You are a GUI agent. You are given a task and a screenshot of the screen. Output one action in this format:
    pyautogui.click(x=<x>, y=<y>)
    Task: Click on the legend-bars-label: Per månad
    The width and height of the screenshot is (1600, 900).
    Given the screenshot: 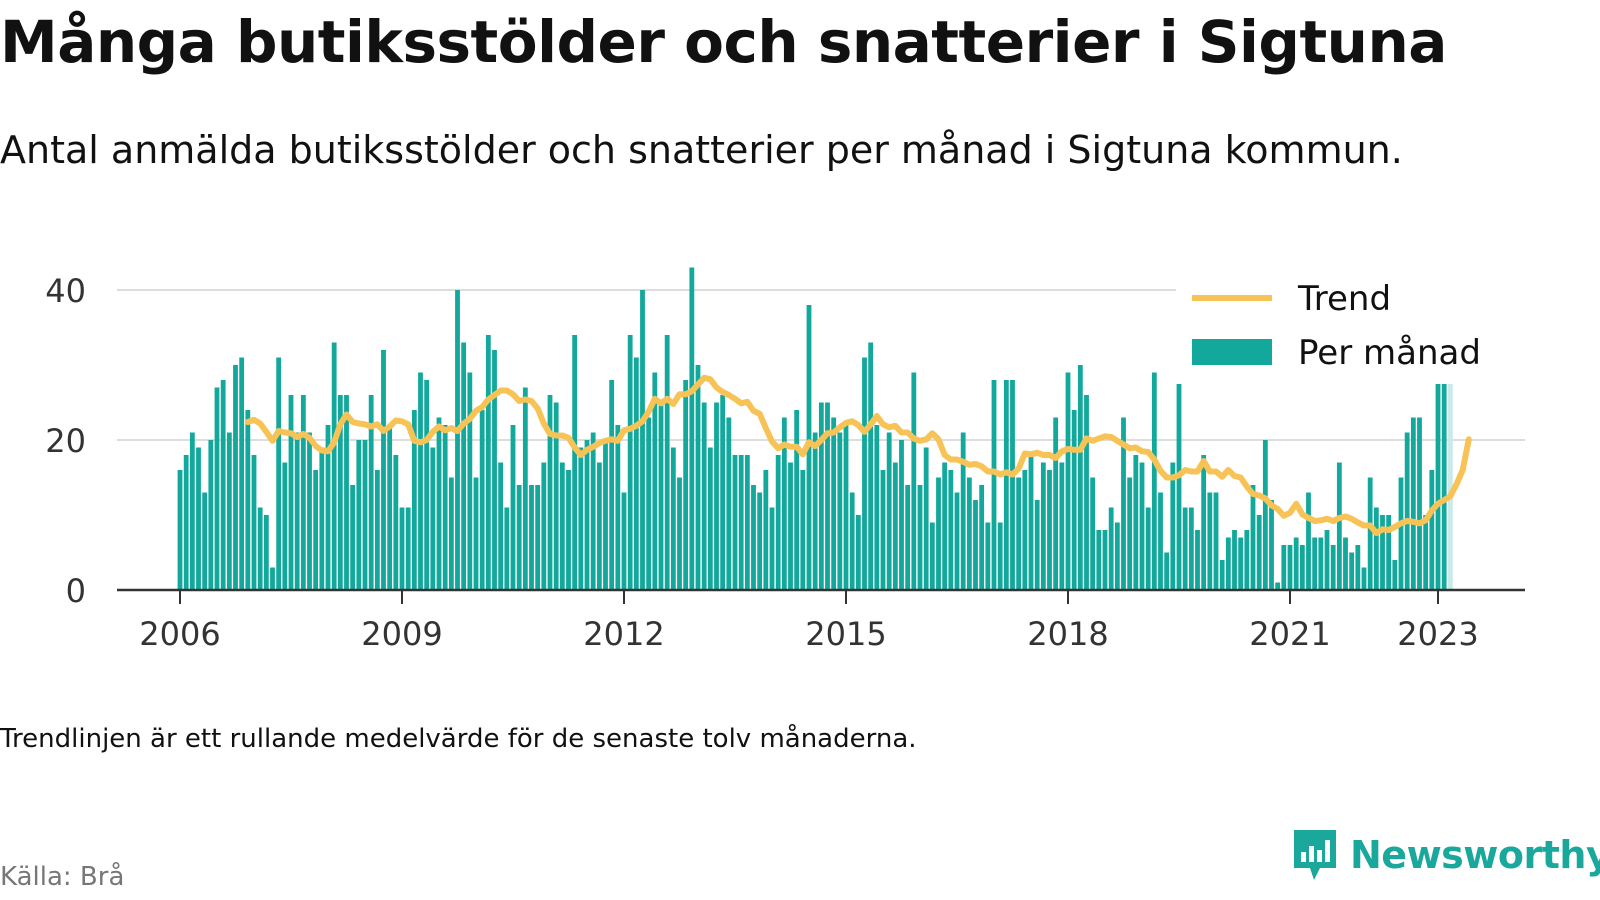 What is the action you would take?
    pyautogui.click(x=1389, y=353)
    